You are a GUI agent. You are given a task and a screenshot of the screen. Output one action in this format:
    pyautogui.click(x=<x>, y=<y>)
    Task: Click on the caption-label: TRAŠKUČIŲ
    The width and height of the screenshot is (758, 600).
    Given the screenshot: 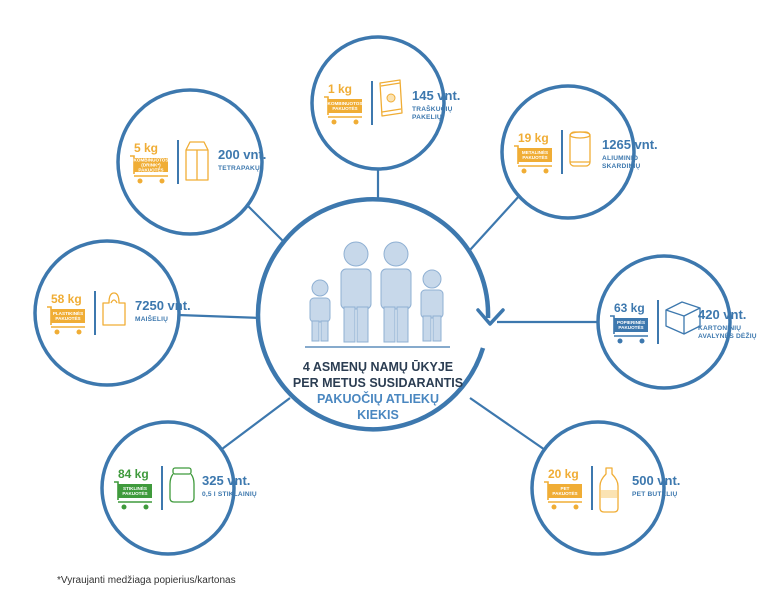 What is the action you would take?
    pyautogui.click(x=432, y=108)
    